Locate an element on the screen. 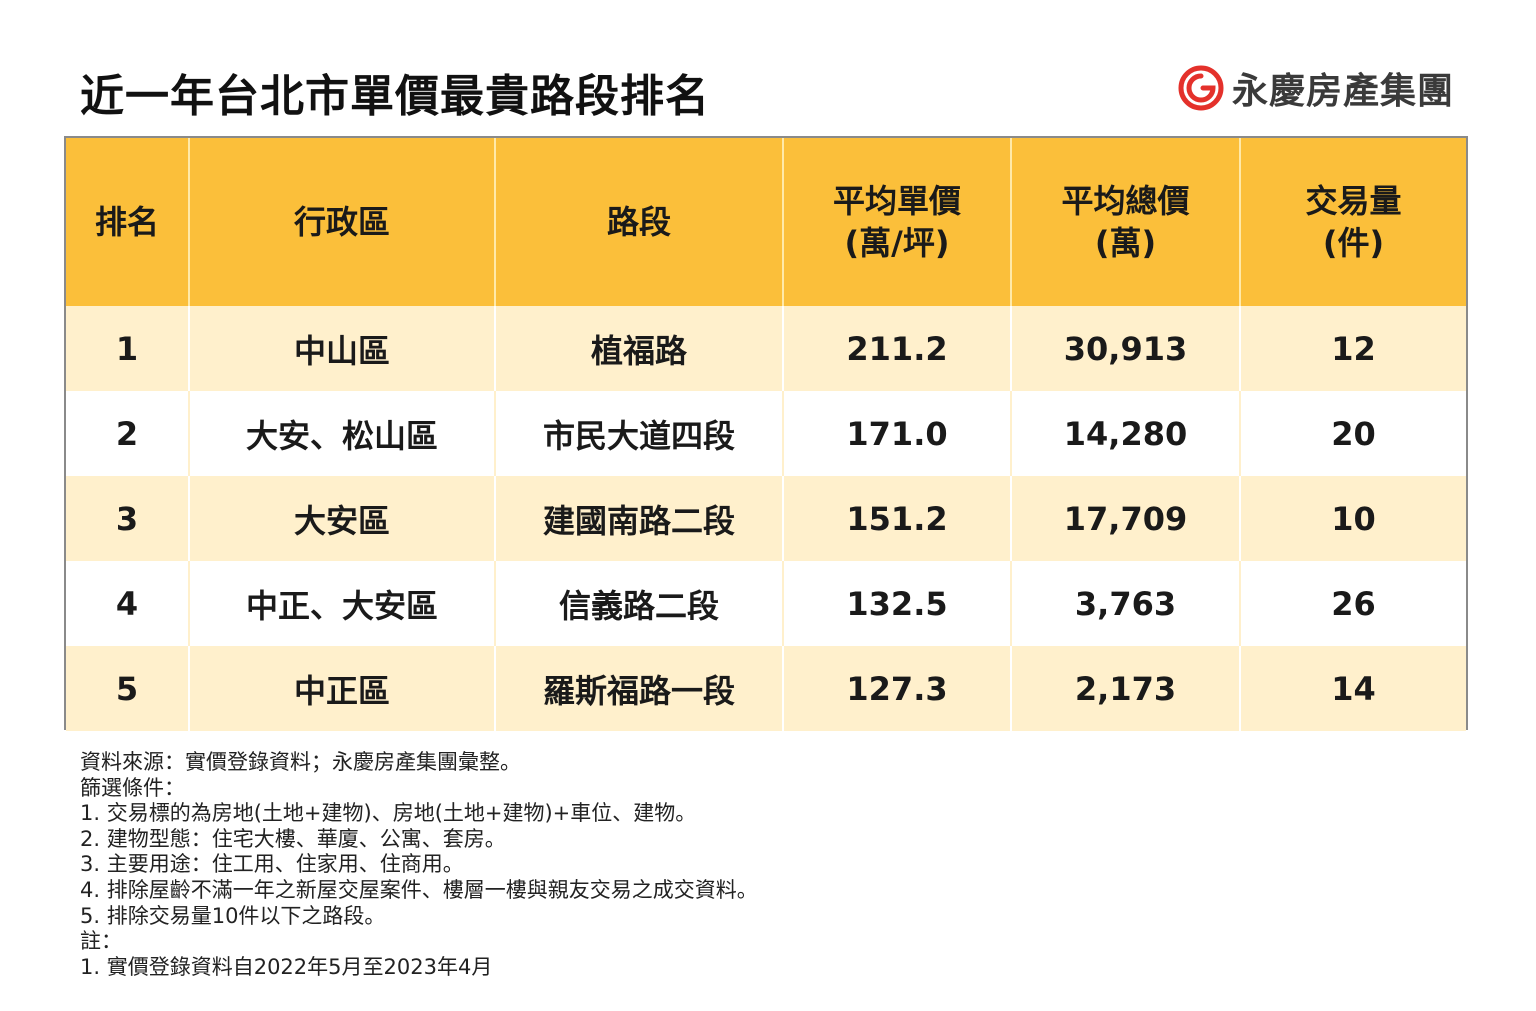  cell-unit-price: 132.5 is located at coordinates (897, 603).